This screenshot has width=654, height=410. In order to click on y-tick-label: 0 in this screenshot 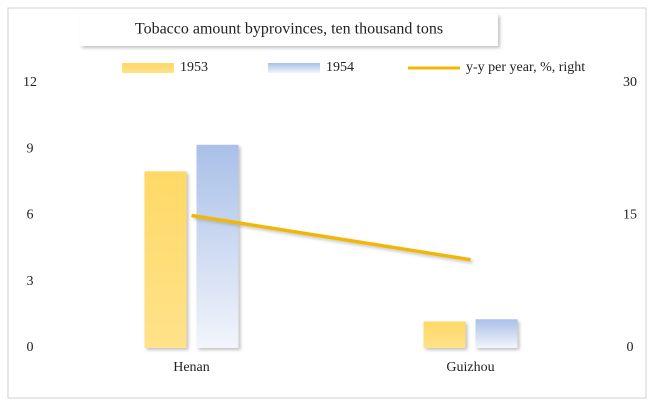, I will do `click(30, 347)`.